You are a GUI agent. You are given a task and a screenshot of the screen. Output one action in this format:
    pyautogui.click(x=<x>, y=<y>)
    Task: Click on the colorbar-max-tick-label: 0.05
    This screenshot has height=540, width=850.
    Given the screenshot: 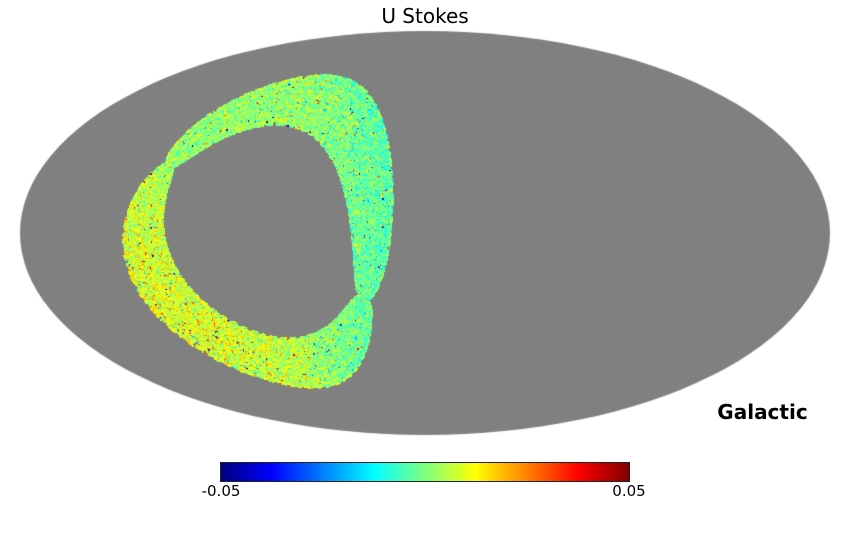 What is the action you would take?
    pyautogui.click(x=629, y=491)
    